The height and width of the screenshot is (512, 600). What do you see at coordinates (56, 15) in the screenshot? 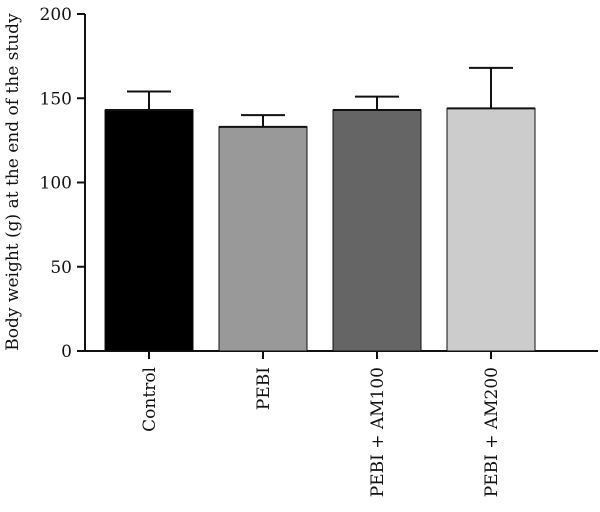
I see `y-tick-label: 200` at bounding box center [56, 15].